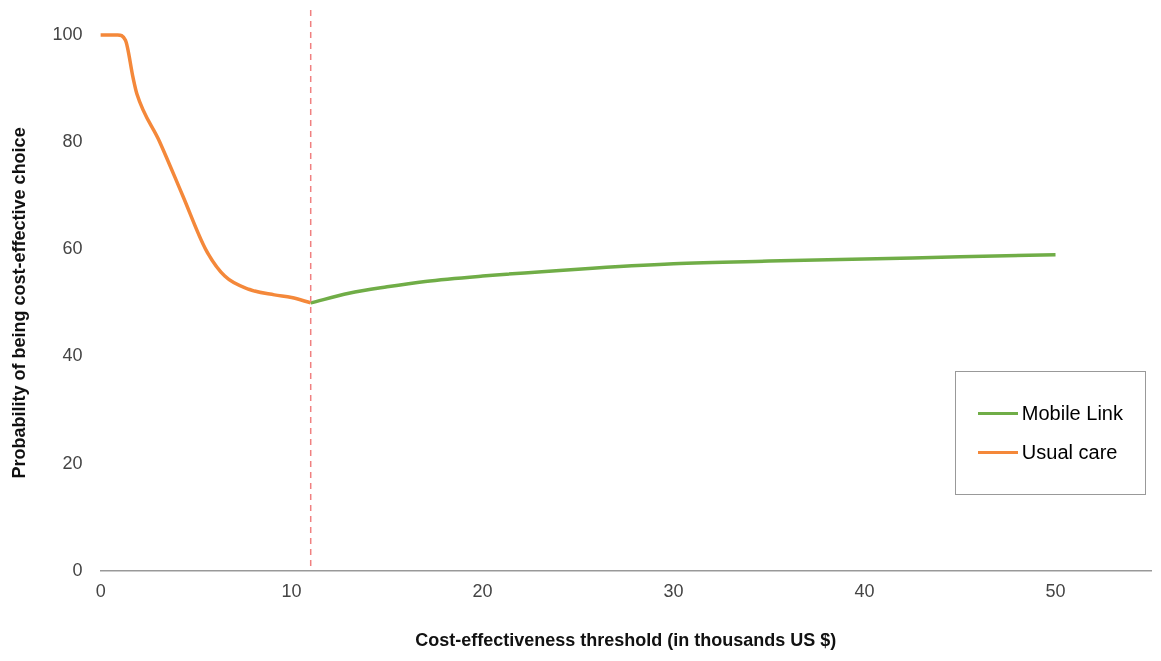 Image resolution: width=1161 pixels, height=661 pixels. I want to click on y-tick-label: 60, so click(72, 248).